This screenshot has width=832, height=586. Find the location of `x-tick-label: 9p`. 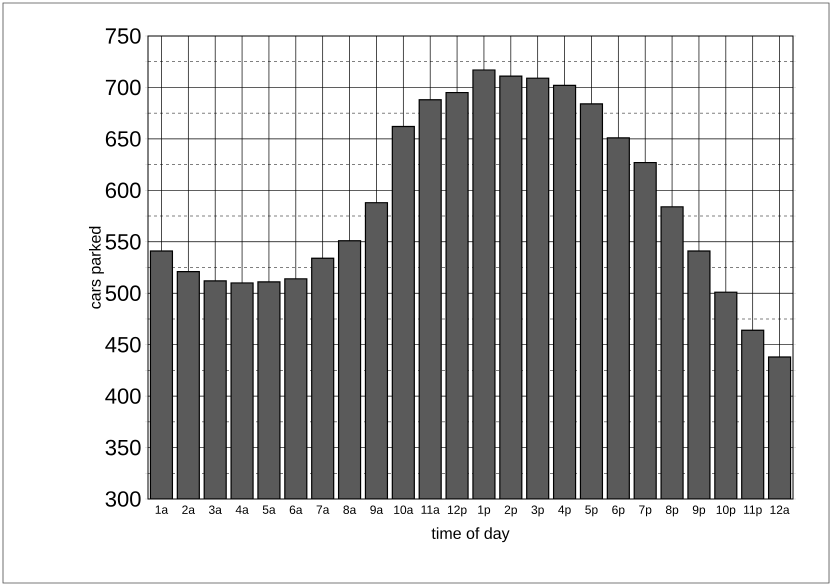

x-tick-label: 9p is located at coordinates (699, 511).